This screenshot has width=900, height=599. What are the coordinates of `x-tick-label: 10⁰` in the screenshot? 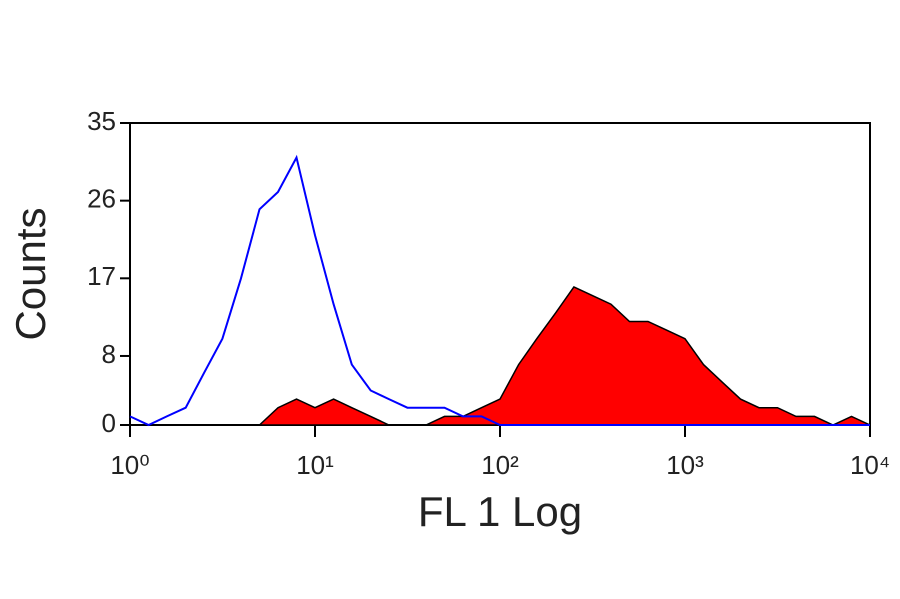 It's located at (129, 465).